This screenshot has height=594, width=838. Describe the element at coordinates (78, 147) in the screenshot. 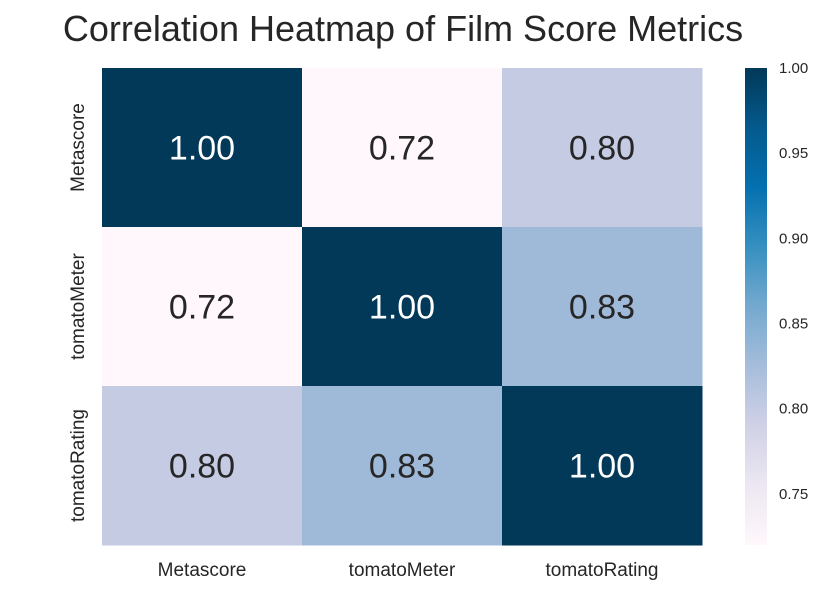

I see `y-tick-label-0: Metascore` at that location.